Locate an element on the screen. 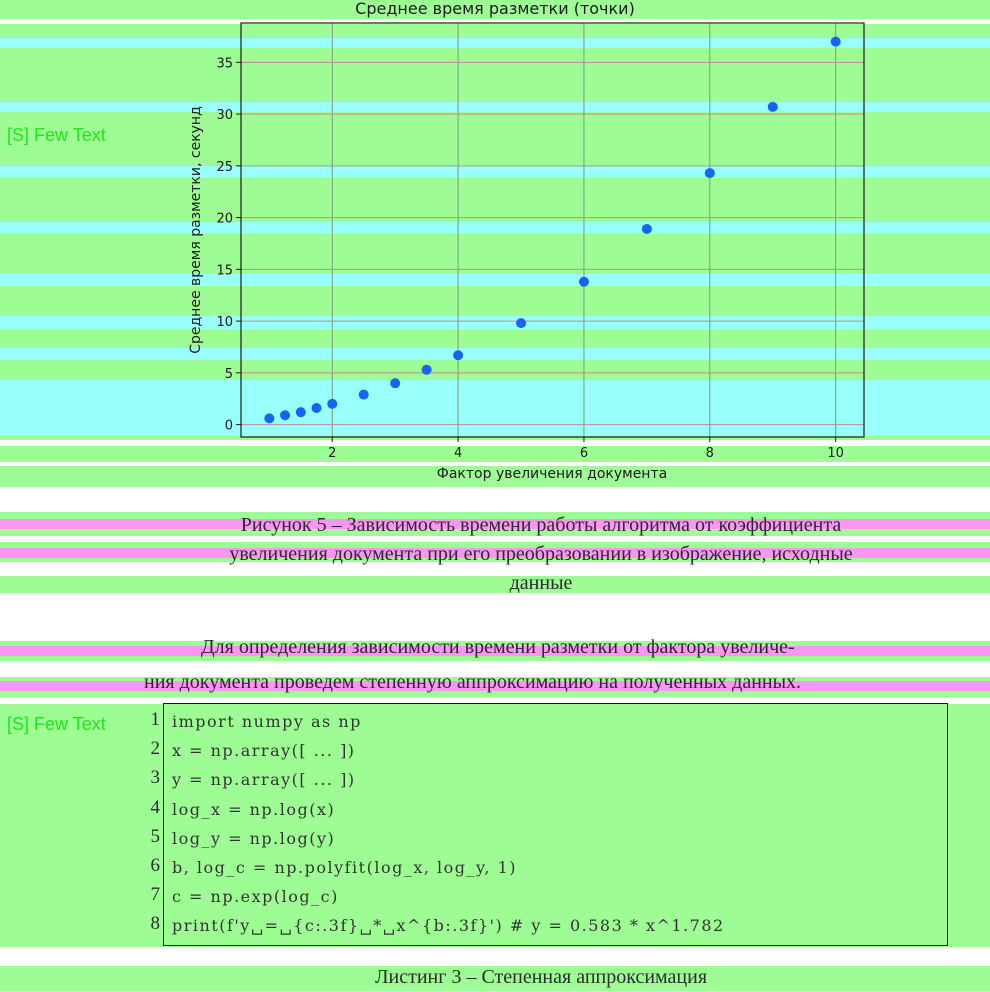  y-tick-label: 15 is located at coordinates (224, 270).